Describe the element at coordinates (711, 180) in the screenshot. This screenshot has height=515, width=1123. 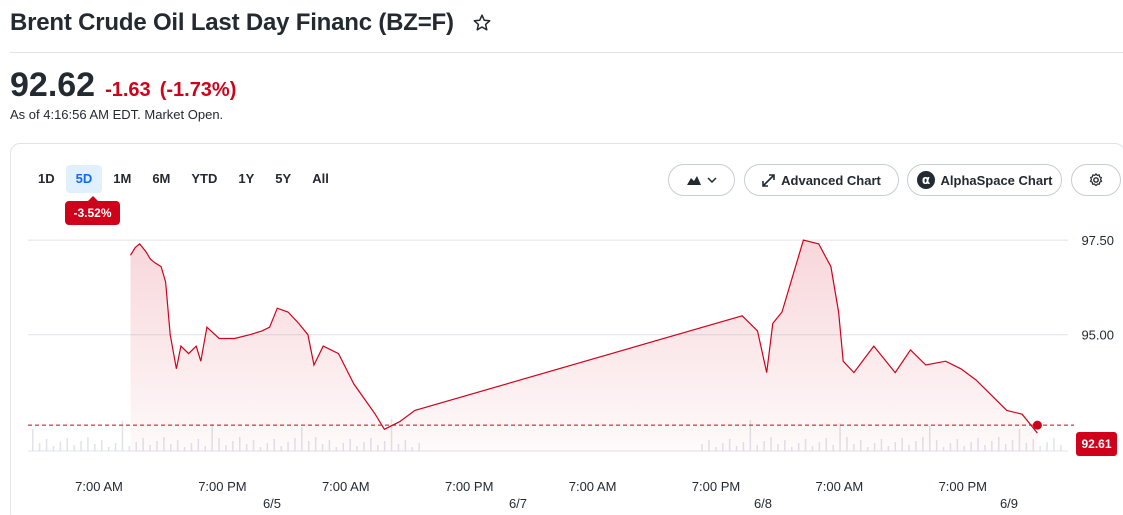
I see `chevron-down-icon` at that location.